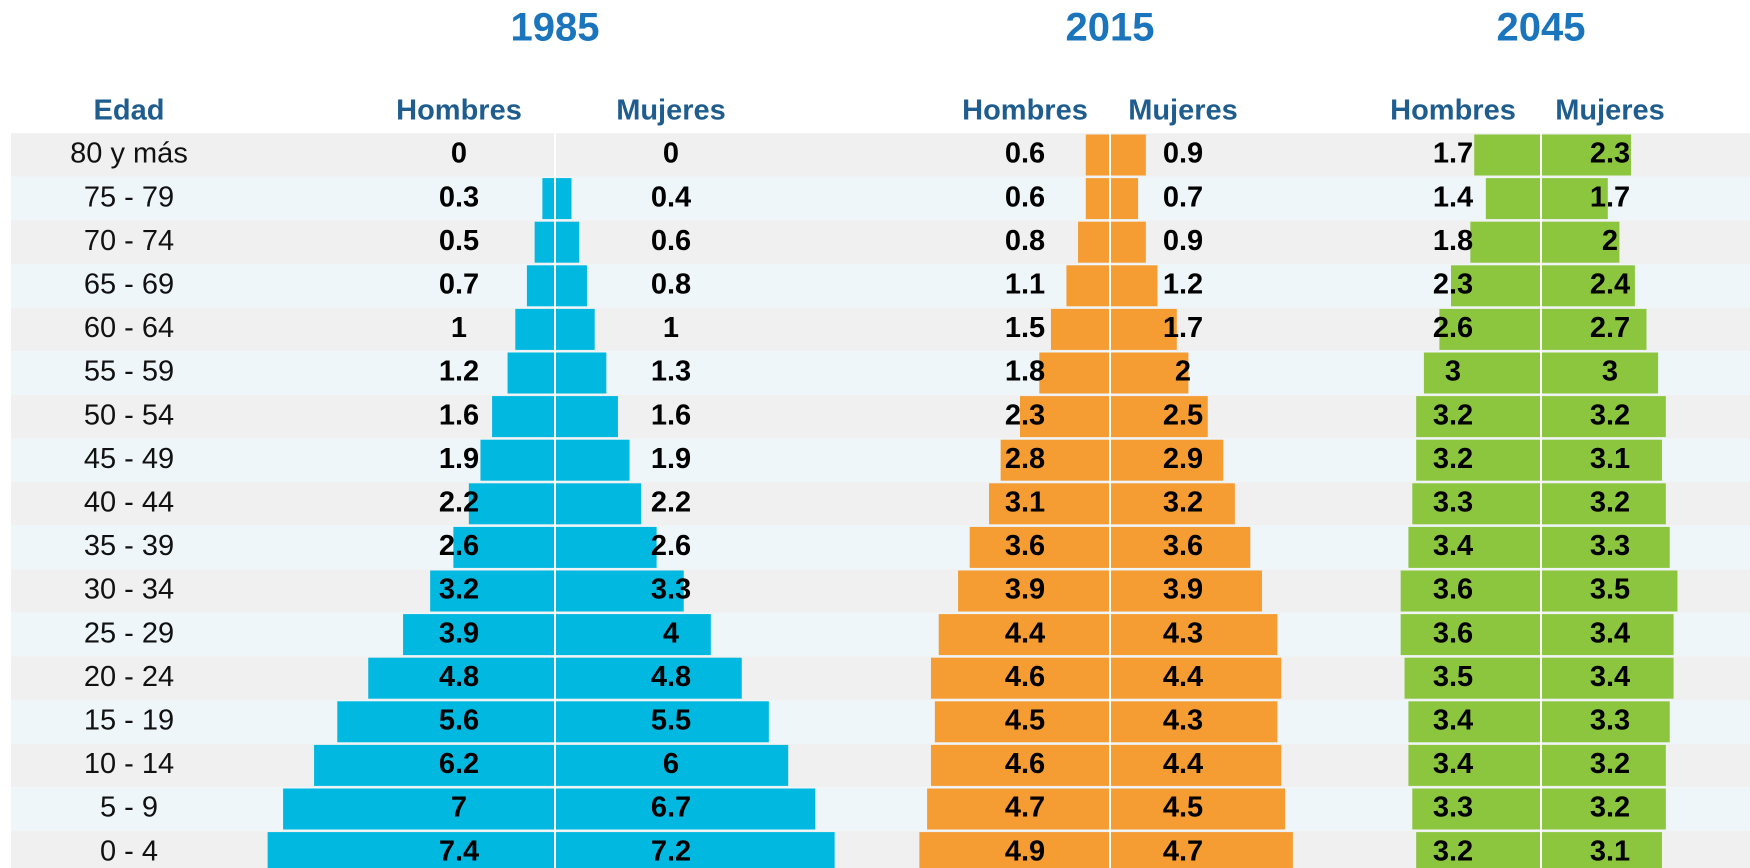 Image resolution: width=1750 pixels, height=868 pixels. I want to click on value-label: 0.7, so click(1183, 197).